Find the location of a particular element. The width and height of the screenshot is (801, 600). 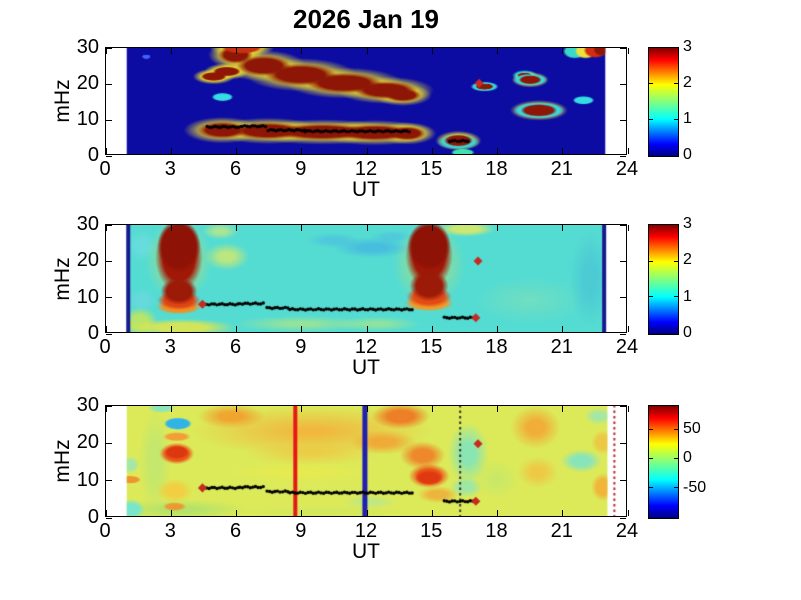

figure-title: 2026 Jan 19 is located at coordinates (365, 19).